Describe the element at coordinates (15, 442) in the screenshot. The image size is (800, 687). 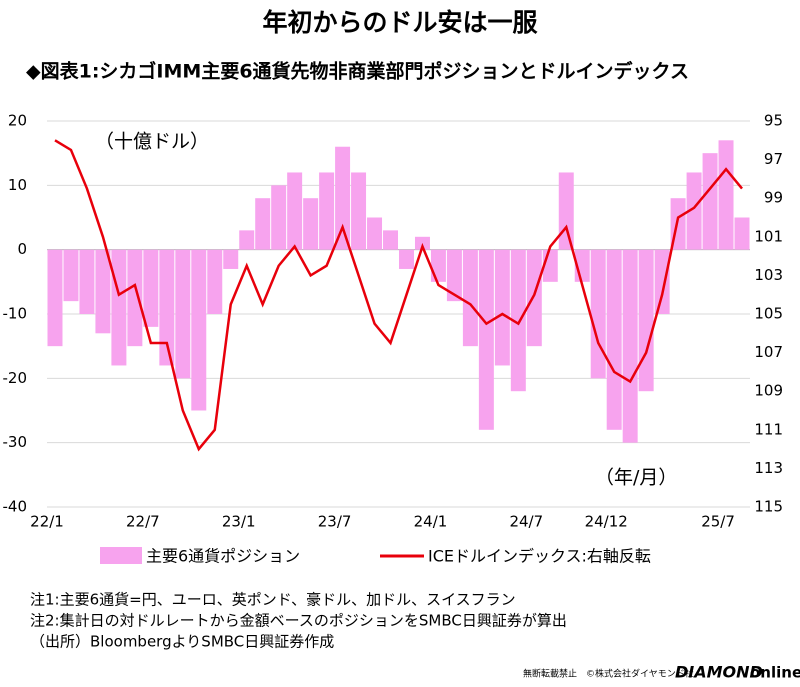
I see `y-tick-label: -30` at that location.